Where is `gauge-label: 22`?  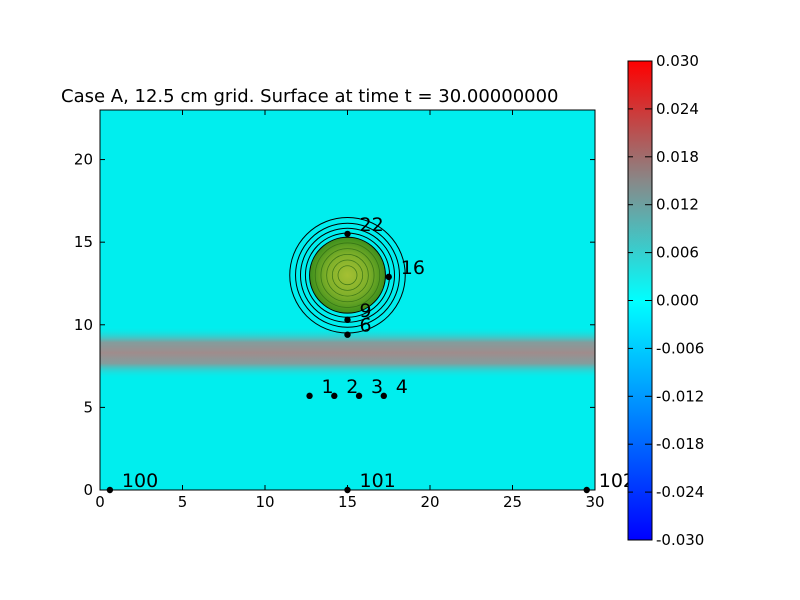
gauge-label: 22 is located at coordinates (372, 225).